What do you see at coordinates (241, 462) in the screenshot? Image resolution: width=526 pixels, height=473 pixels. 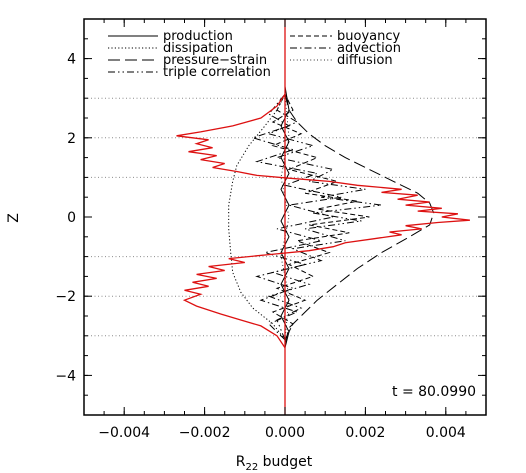 I see `x-axis-label-main: R` at bounding box center [241, 462].